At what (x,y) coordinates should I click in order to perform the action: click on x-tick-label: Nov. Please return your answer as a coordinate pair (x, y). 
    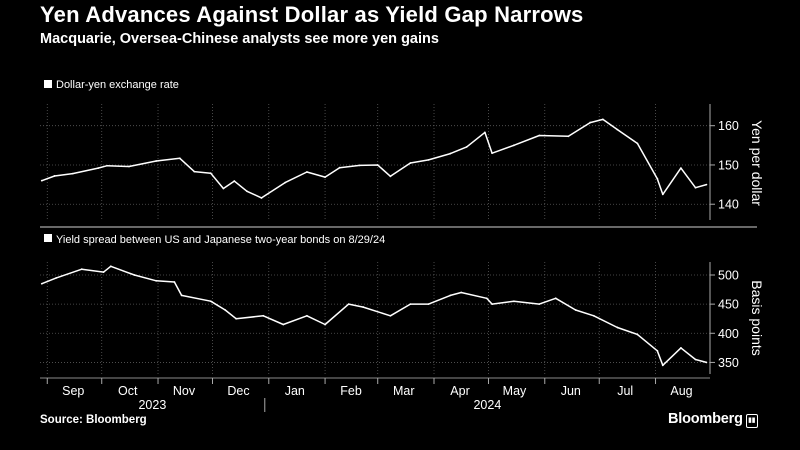
    Looking at the image, I should click on (184, 391).